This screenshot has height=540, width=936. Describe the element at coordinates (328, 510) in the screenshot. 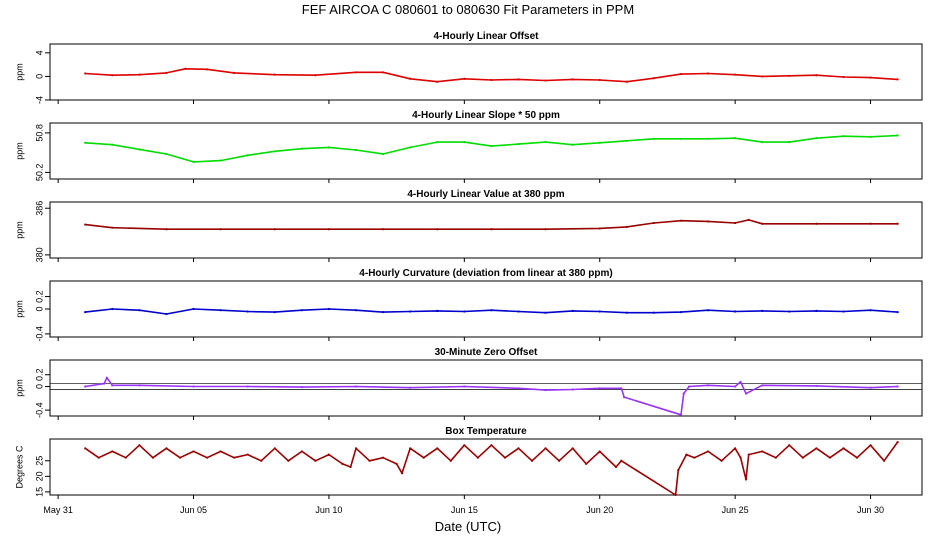

I see `x-tick-label: Jun 10` at that location.